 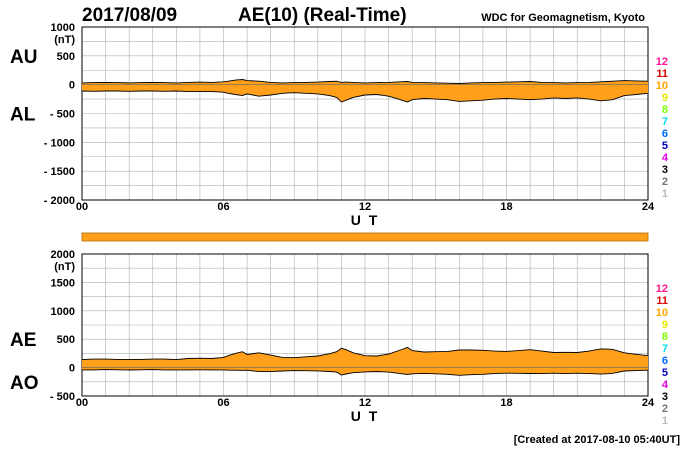 I want to click on side-label-ao: AO, so click(x=24, y=383).